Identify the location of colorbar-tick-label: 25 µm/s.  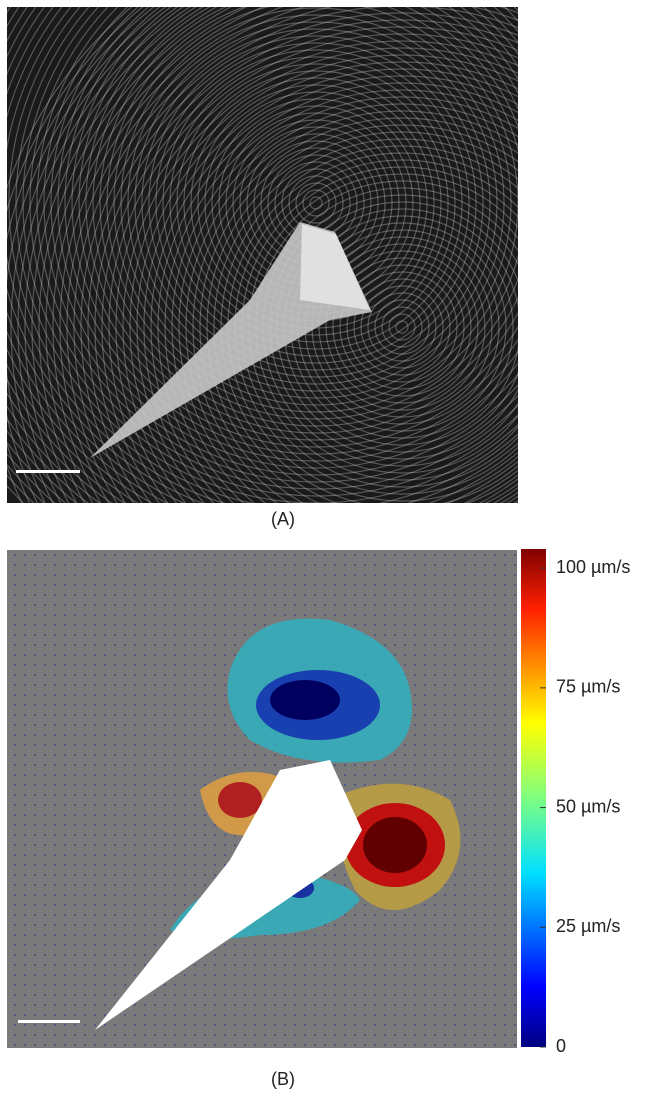
(588, 926).